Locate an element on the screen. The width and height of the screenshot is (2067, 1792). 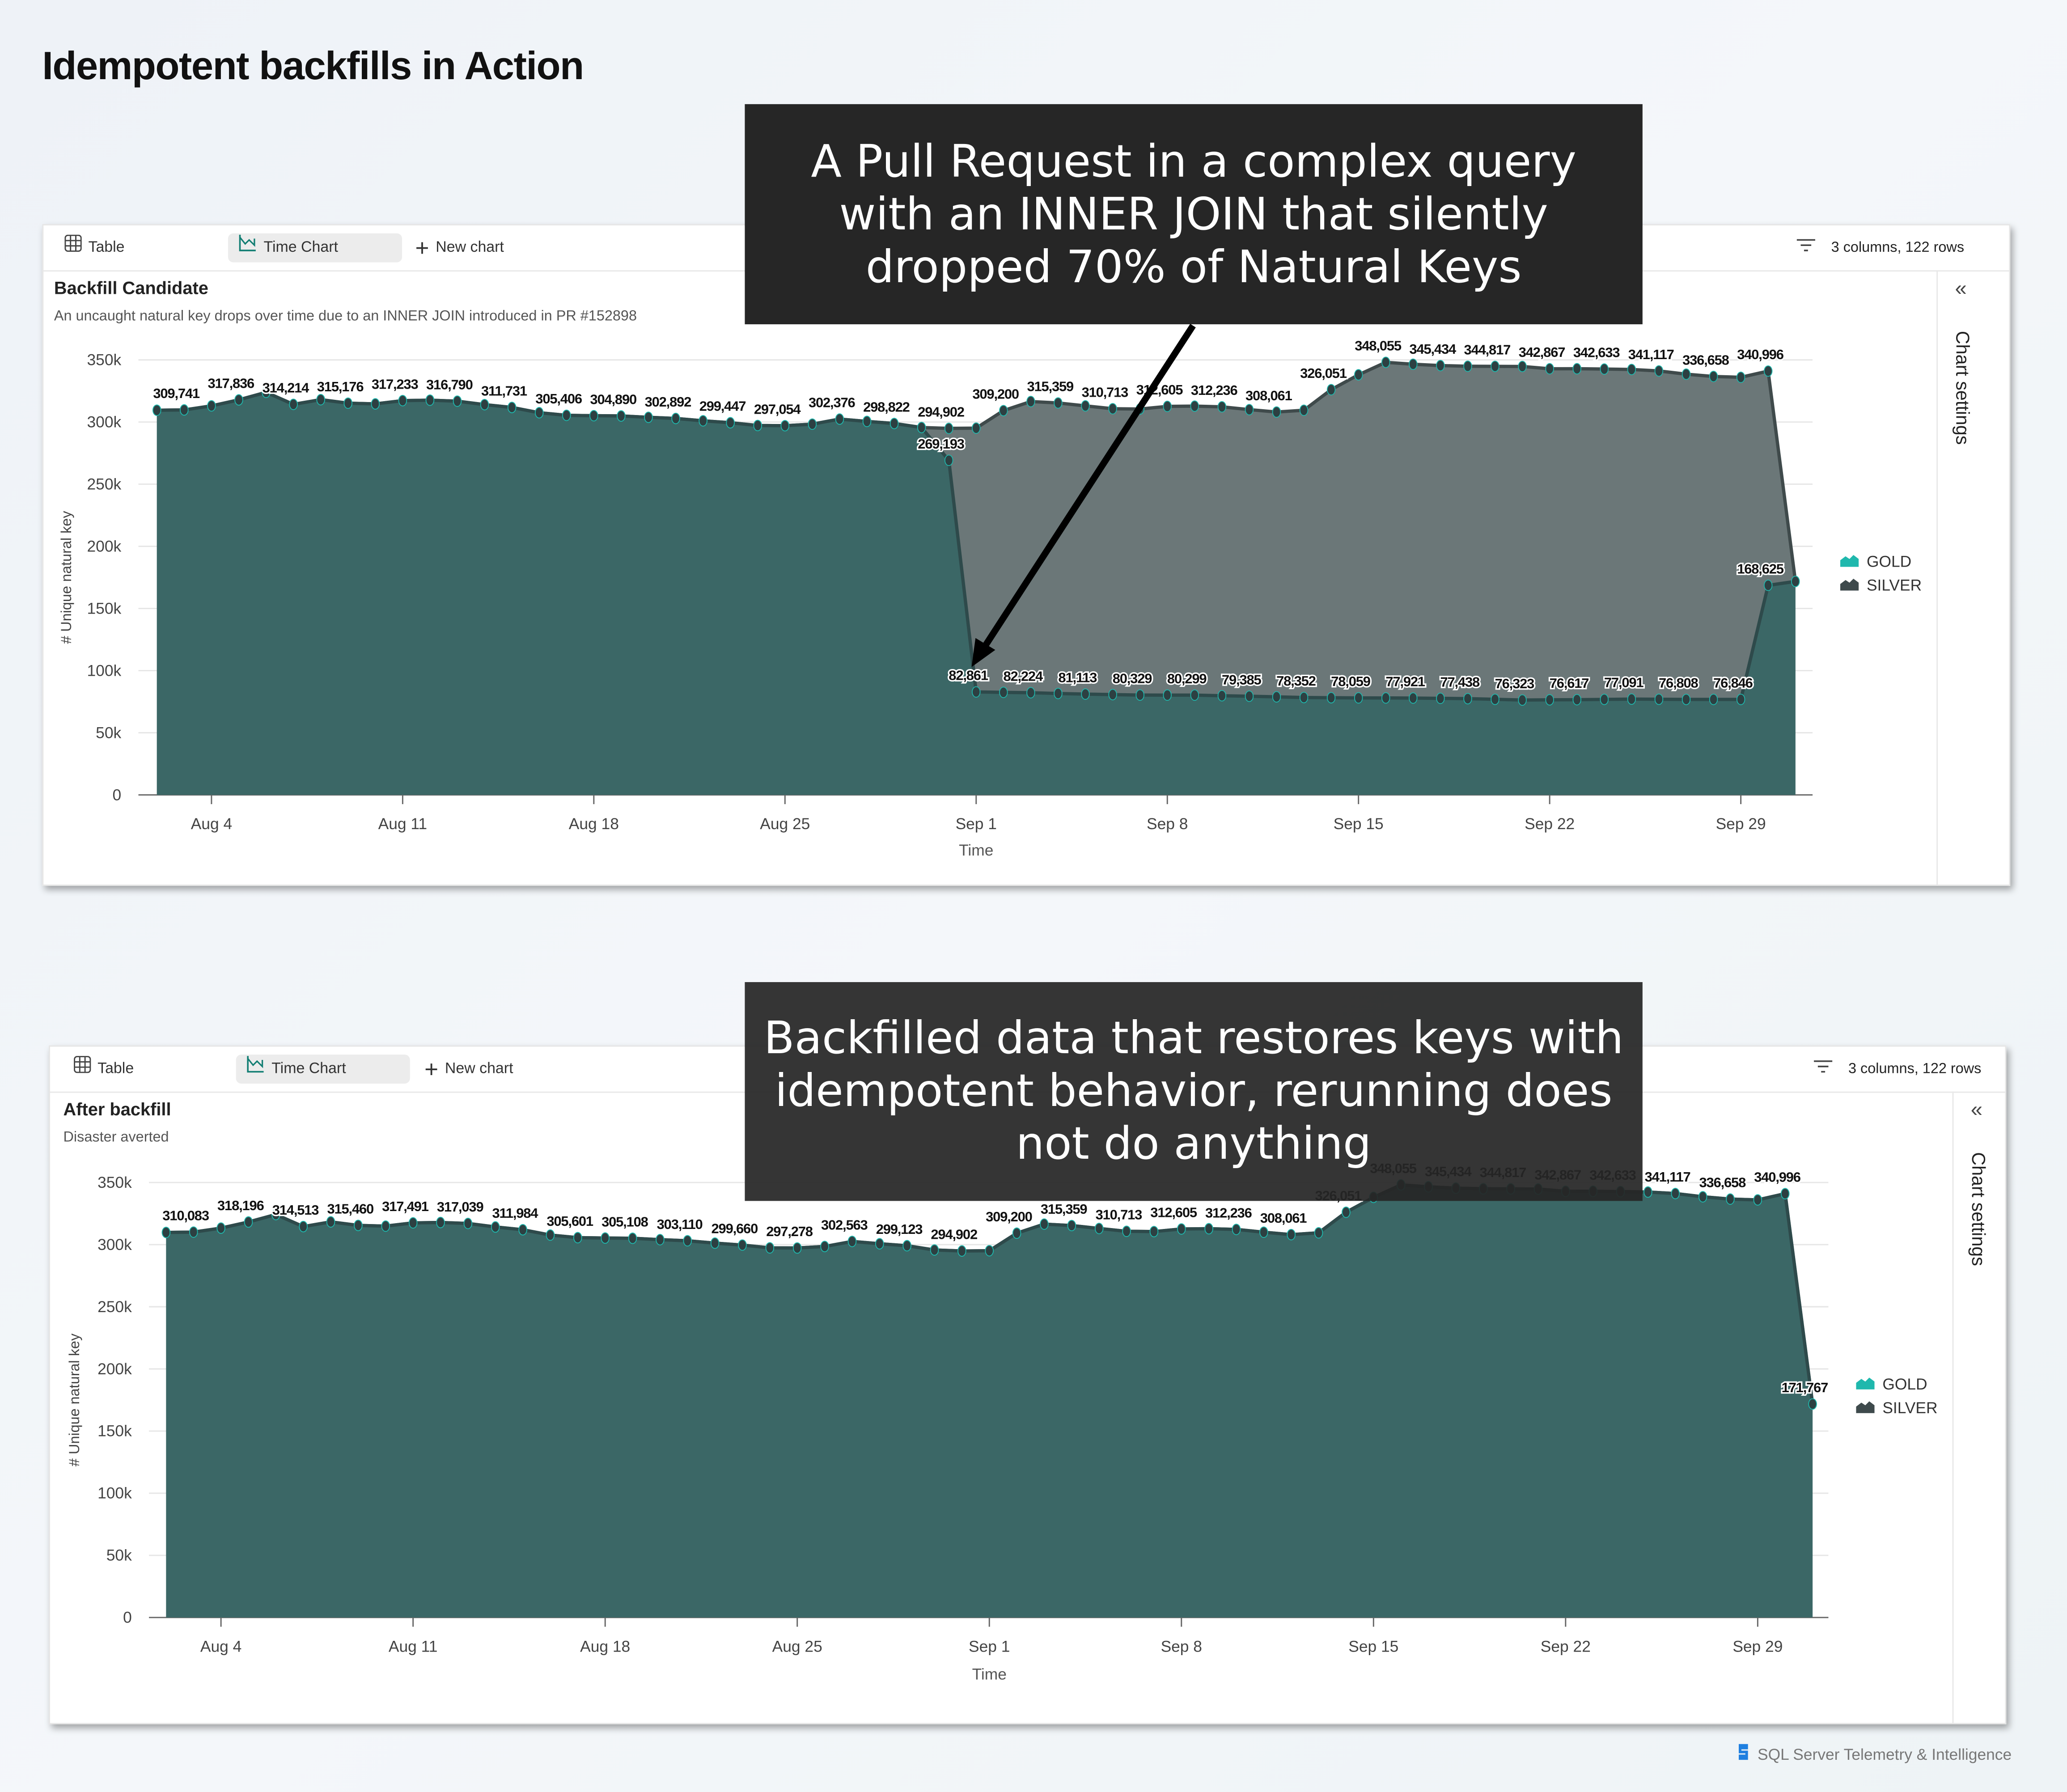
data-label-gold: 76,323 is located at coordinates (1515, 683).